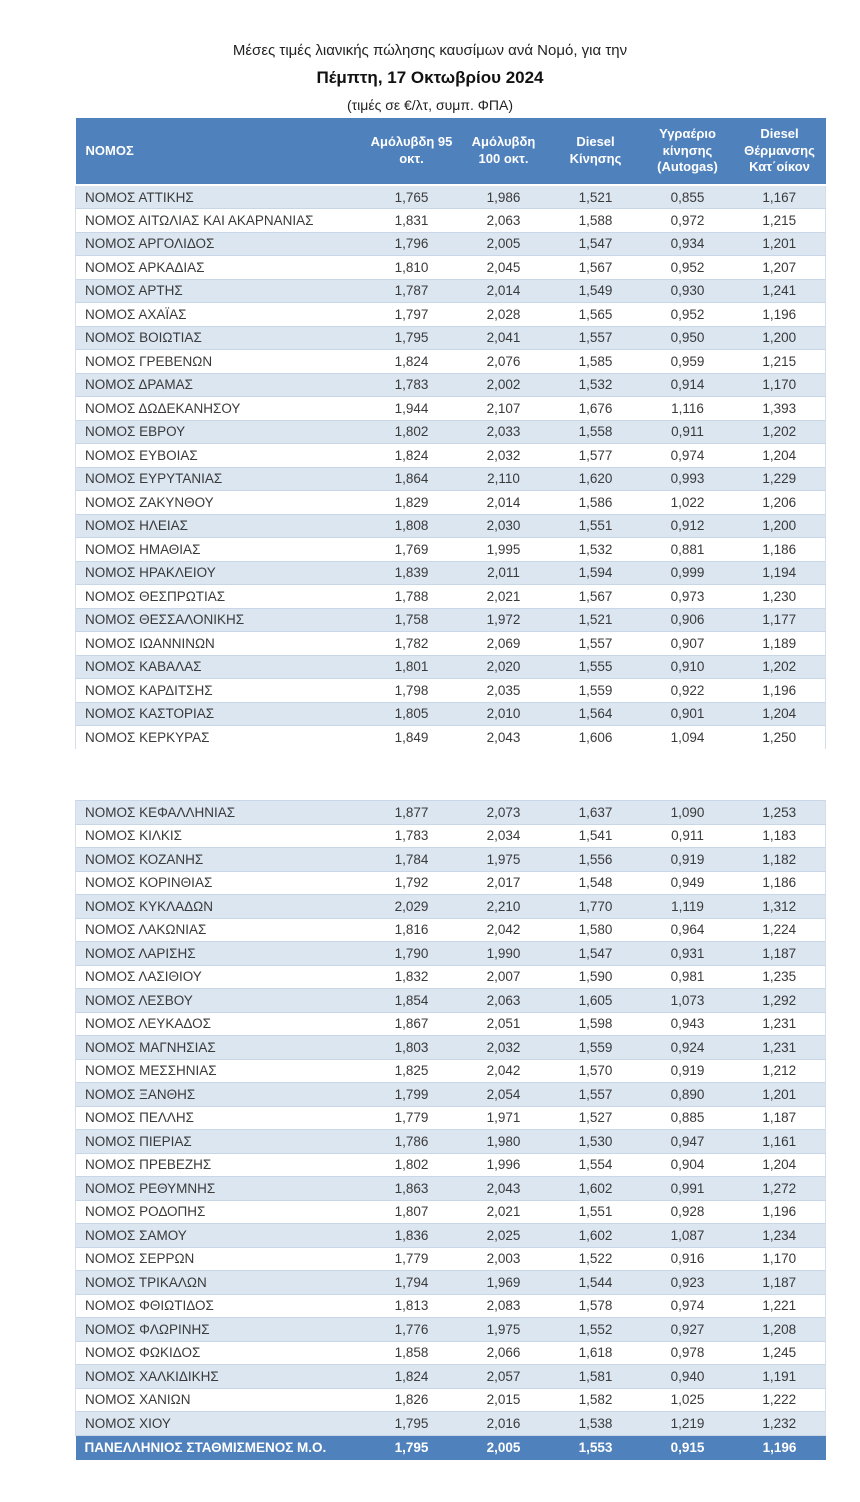  I want to click on price-value: 1,194, so click(779, 572).